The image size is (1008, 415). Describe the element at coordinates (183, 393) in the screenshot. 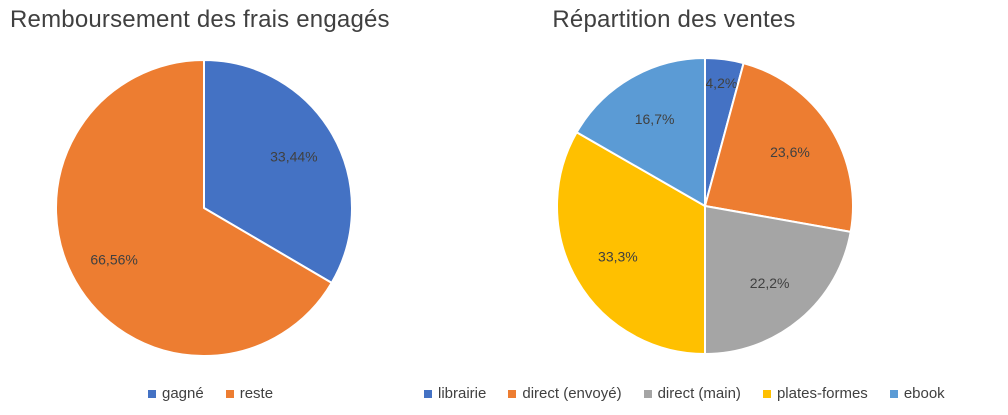

I see `legend-label-gagne: gagné` at that location.